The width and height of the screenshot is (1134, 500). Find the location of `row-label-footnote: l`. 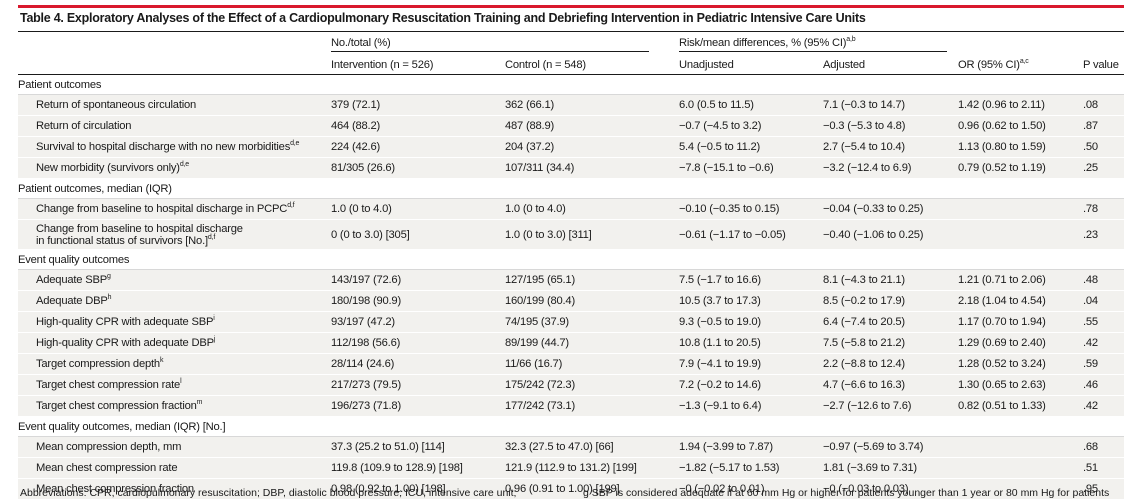

row-label-footnote: l is located at coordinates (181, 381).